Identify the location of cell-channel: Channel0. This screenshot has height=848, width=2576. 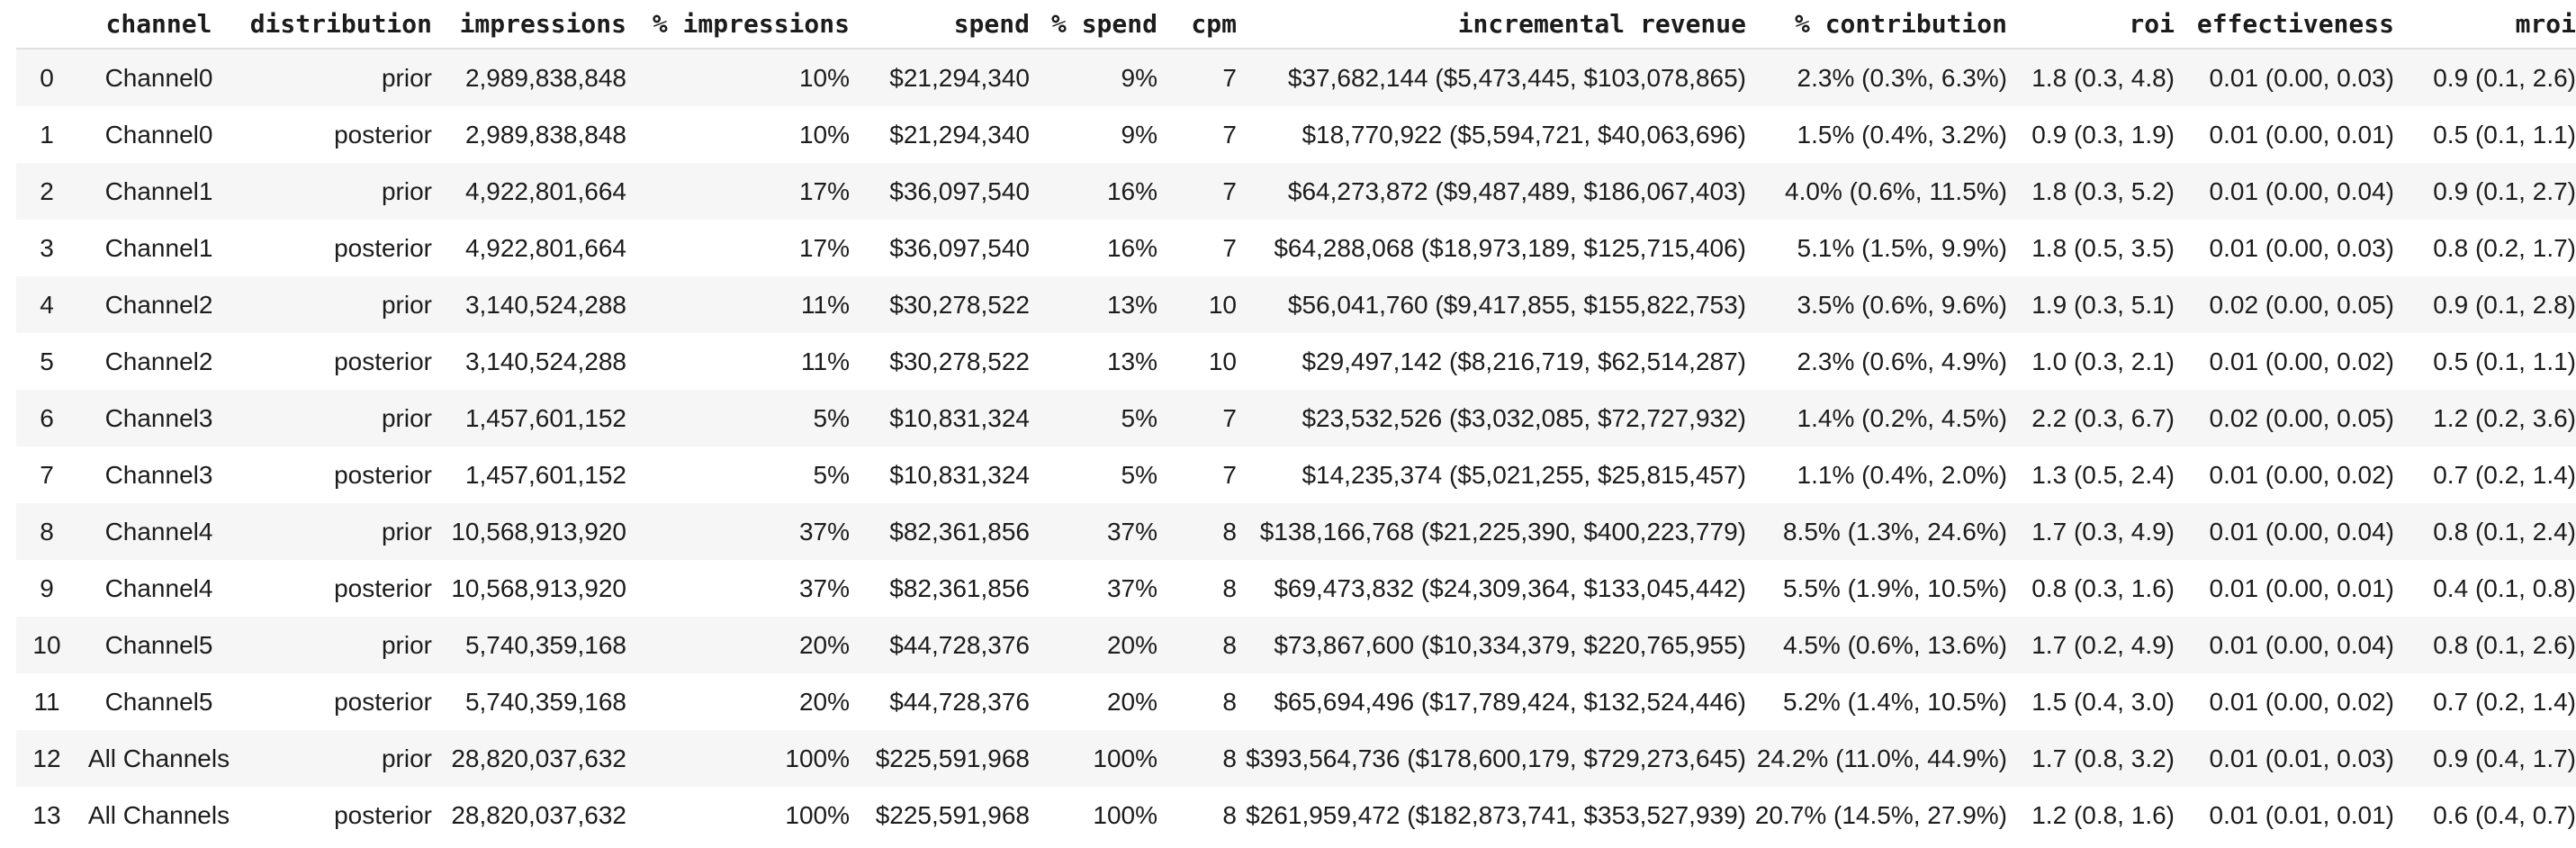
(158, 135).